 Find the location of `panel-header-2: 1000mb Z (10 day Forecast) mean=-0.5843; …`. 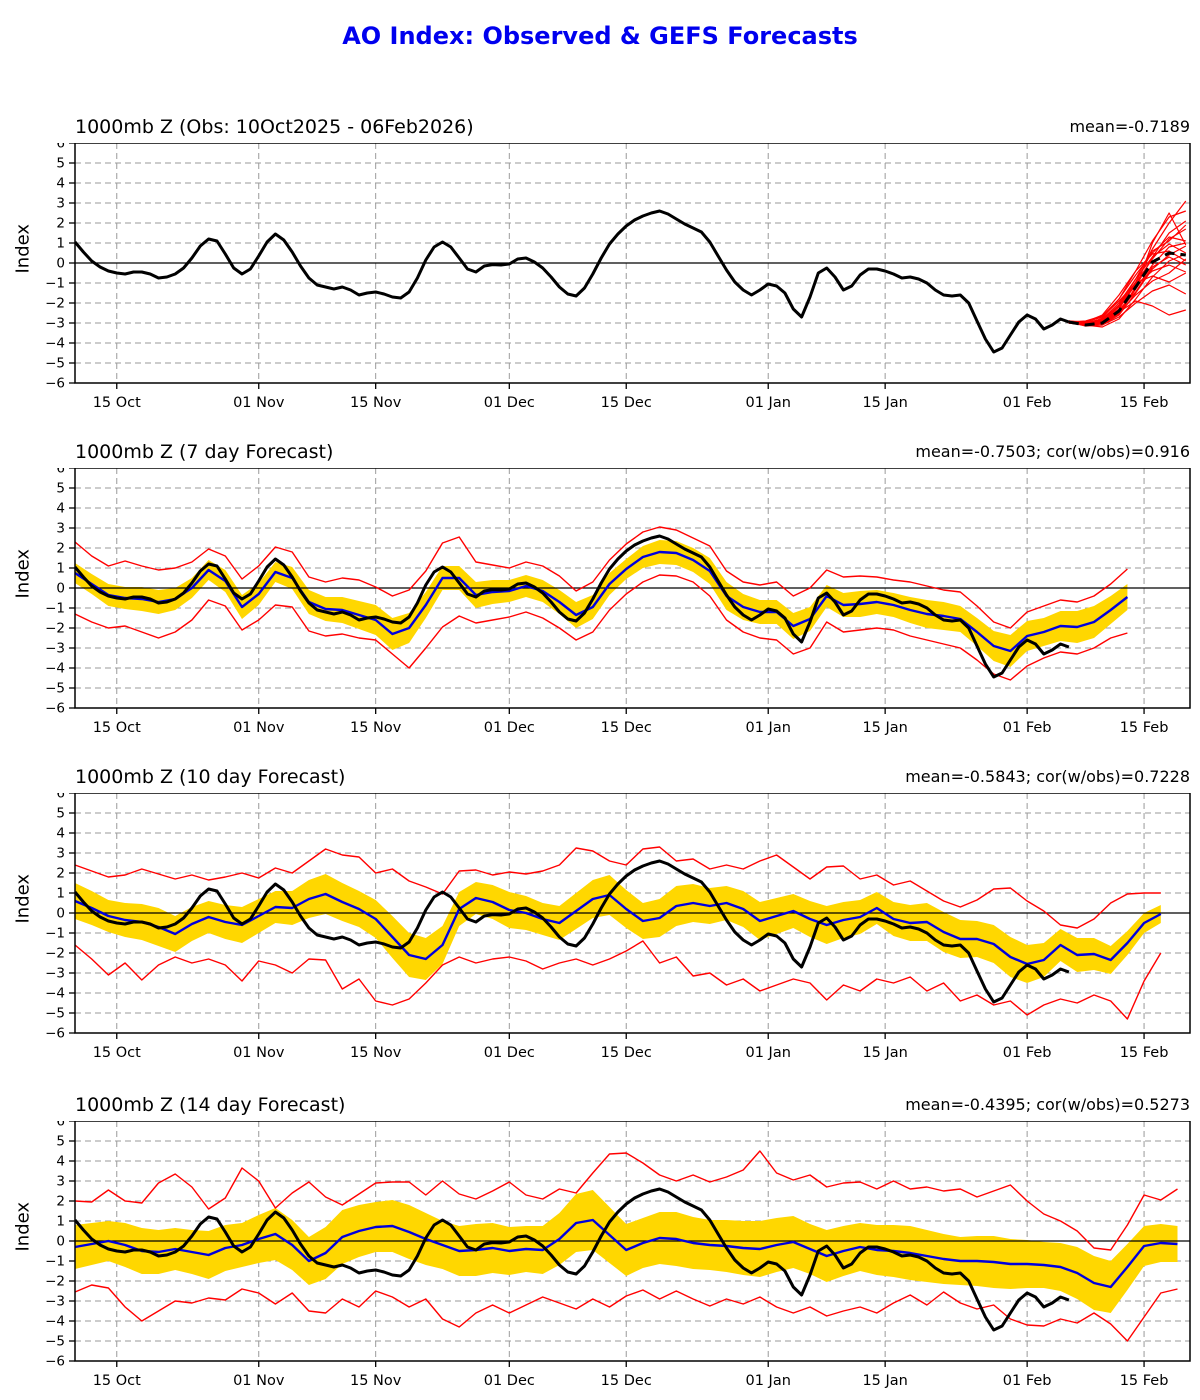

panel-header-2: 1000mb Z (10 day Forecast) mean=-0.5843; … is located at coordinates (600, 775).